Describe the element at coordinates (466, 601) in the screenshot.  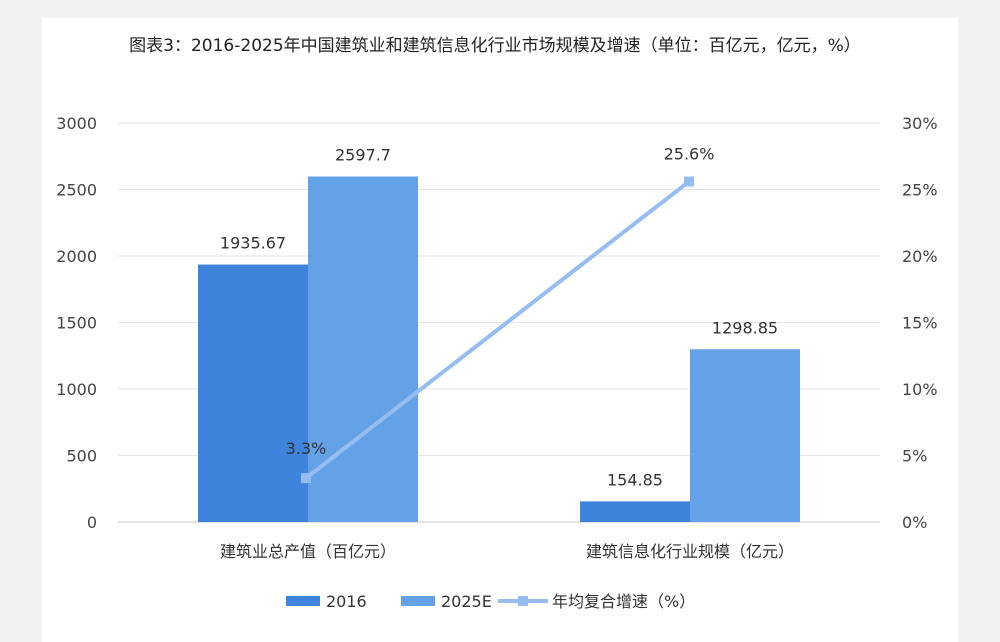
I see `legend-label: 2025E` at that location.